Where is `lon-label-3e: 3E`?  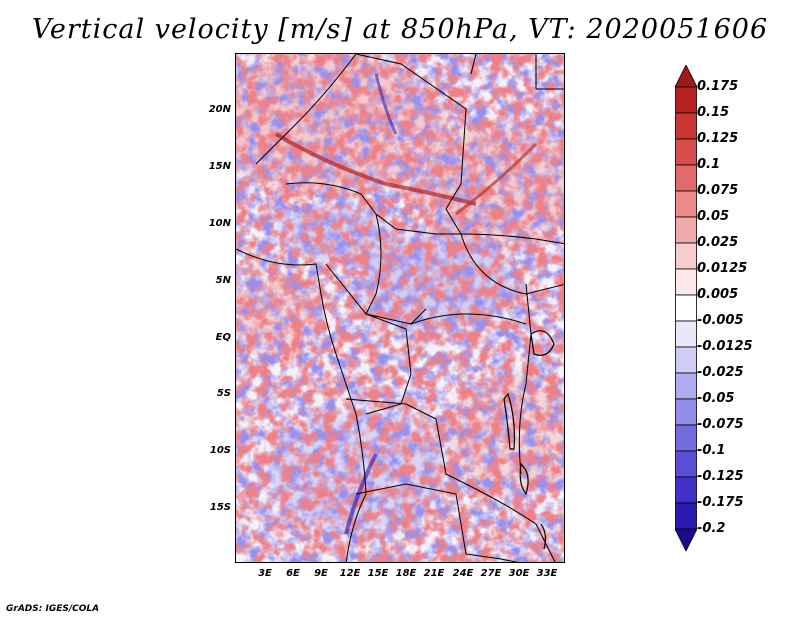
lon-label-3e: 3E is located at coordinates (265, 573).